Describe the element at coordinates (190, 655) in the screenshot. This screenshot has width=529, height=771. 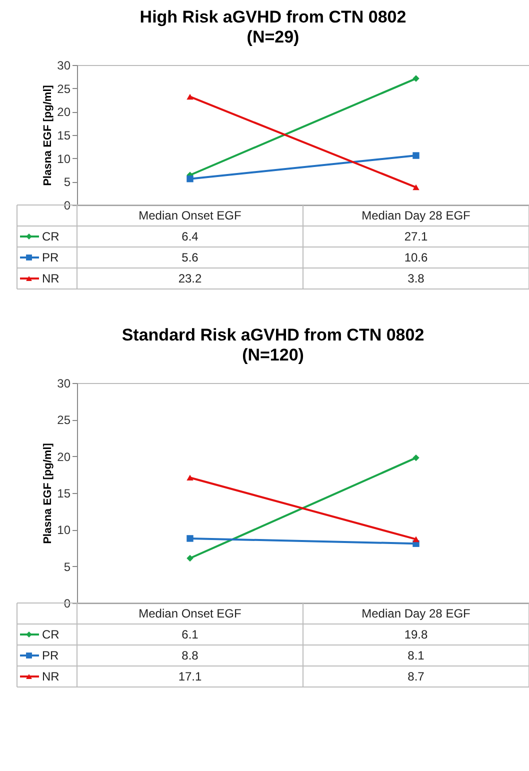
I see `data-label: 8.8` at that location.